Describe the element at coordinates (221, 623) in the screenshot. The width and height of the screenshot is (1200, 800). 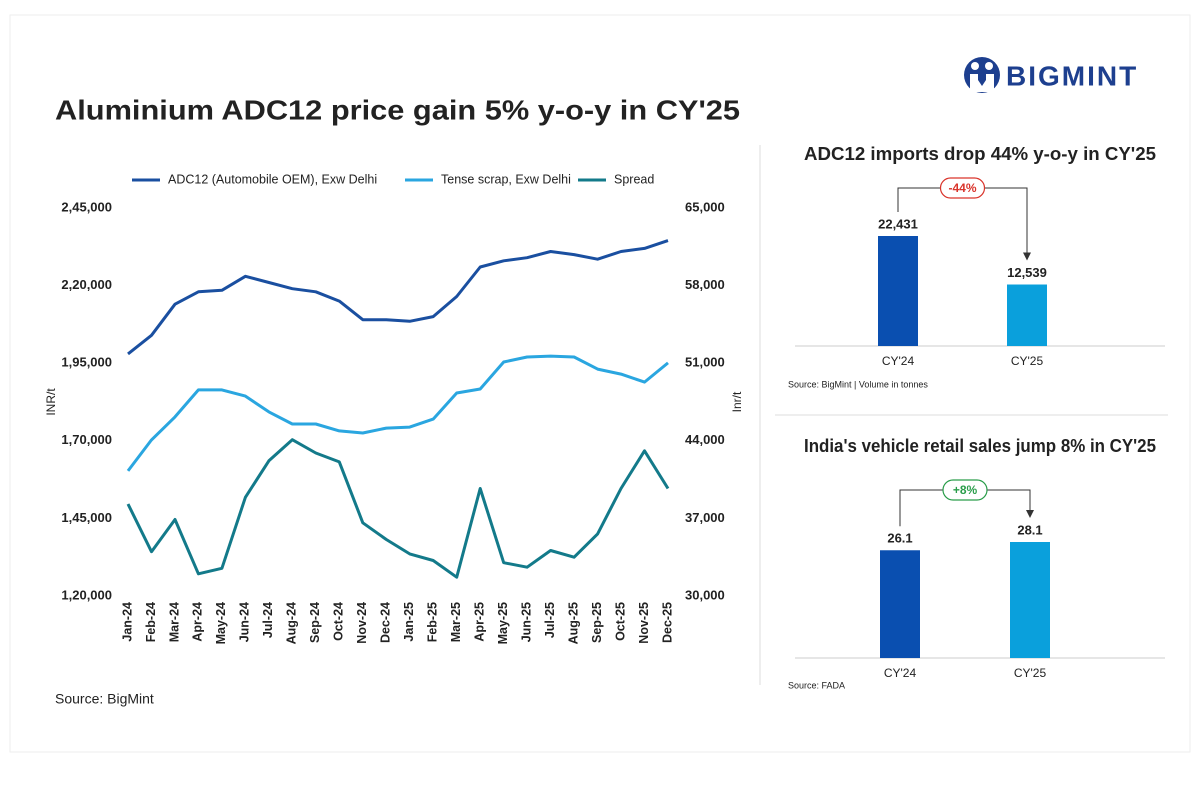
I see `x-tick-label: May-24` at that location.